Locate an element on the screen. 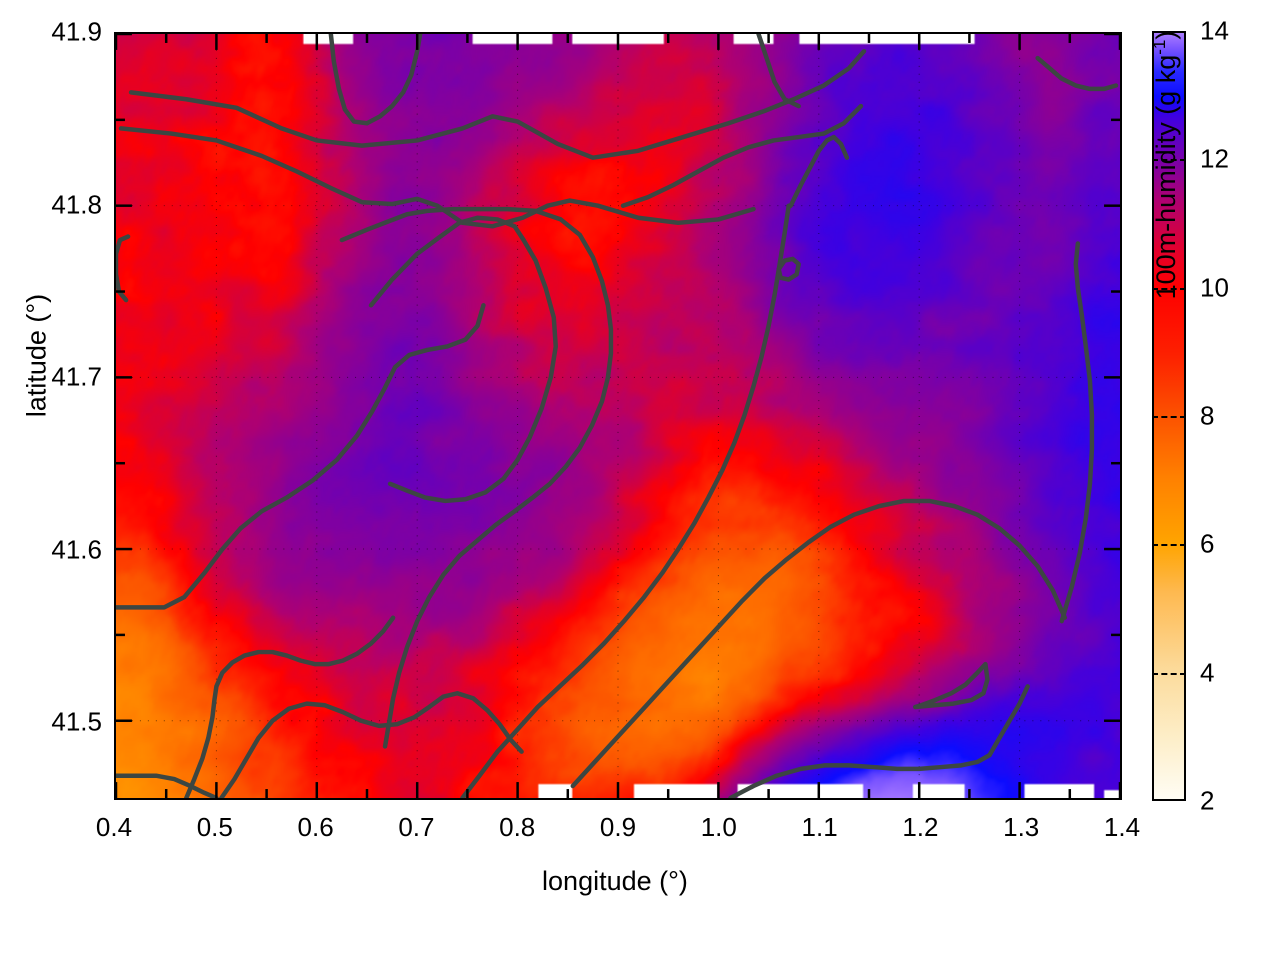  colorbar-title: 100m-humidity (g kg-1) is located at coordinates (1166, 200).